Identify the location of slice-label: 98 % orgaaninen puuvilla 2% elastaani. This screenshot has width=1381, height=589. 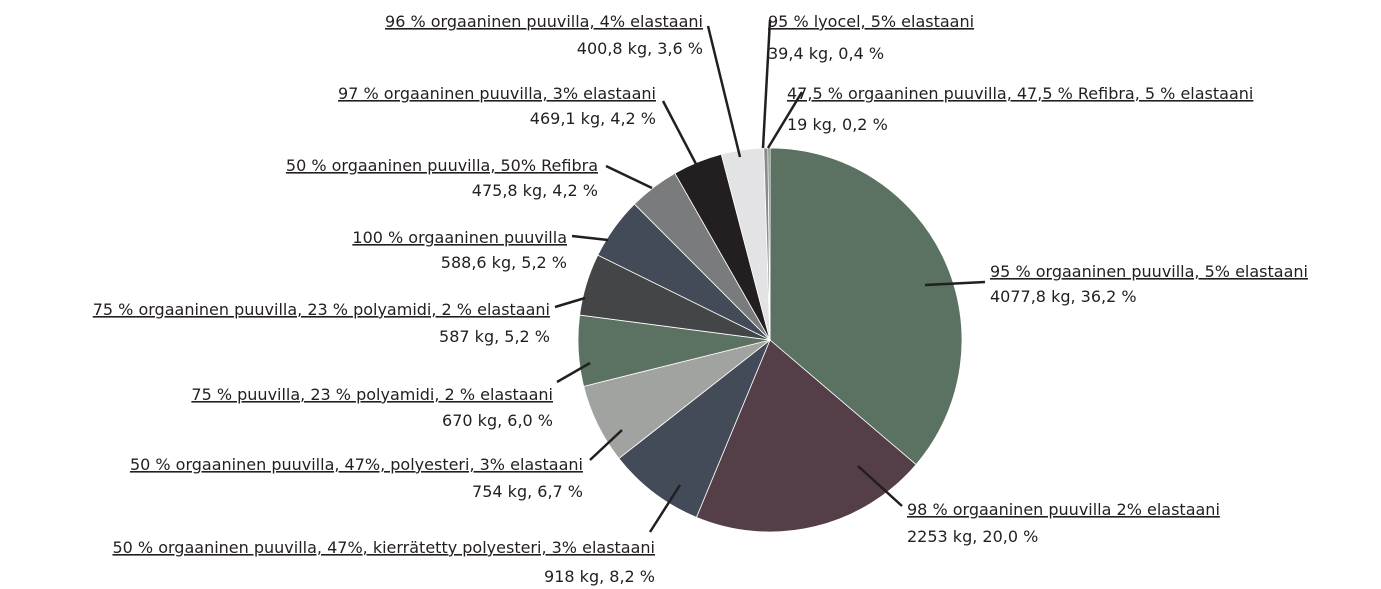
(1063, 509).